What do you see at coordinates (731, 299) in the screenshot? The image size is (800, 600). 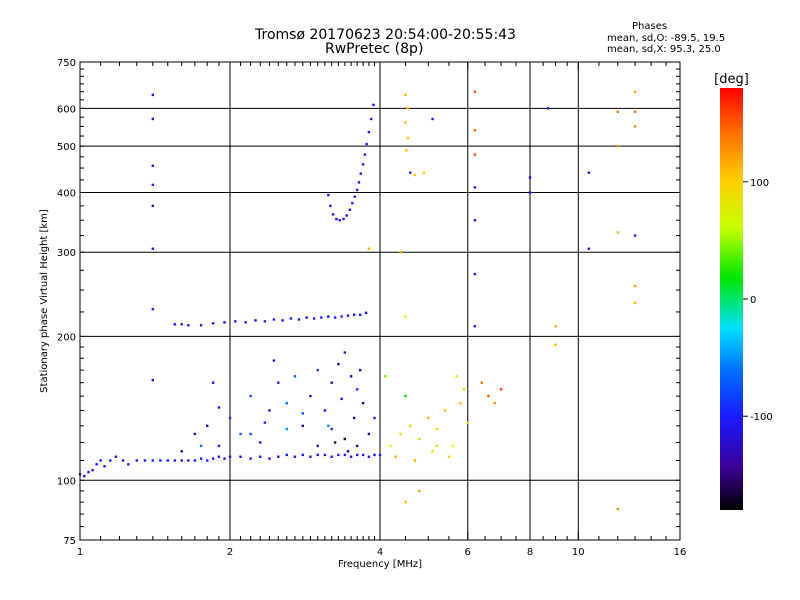 I see `colorbar-gradient` at bounding box center [731, 299].